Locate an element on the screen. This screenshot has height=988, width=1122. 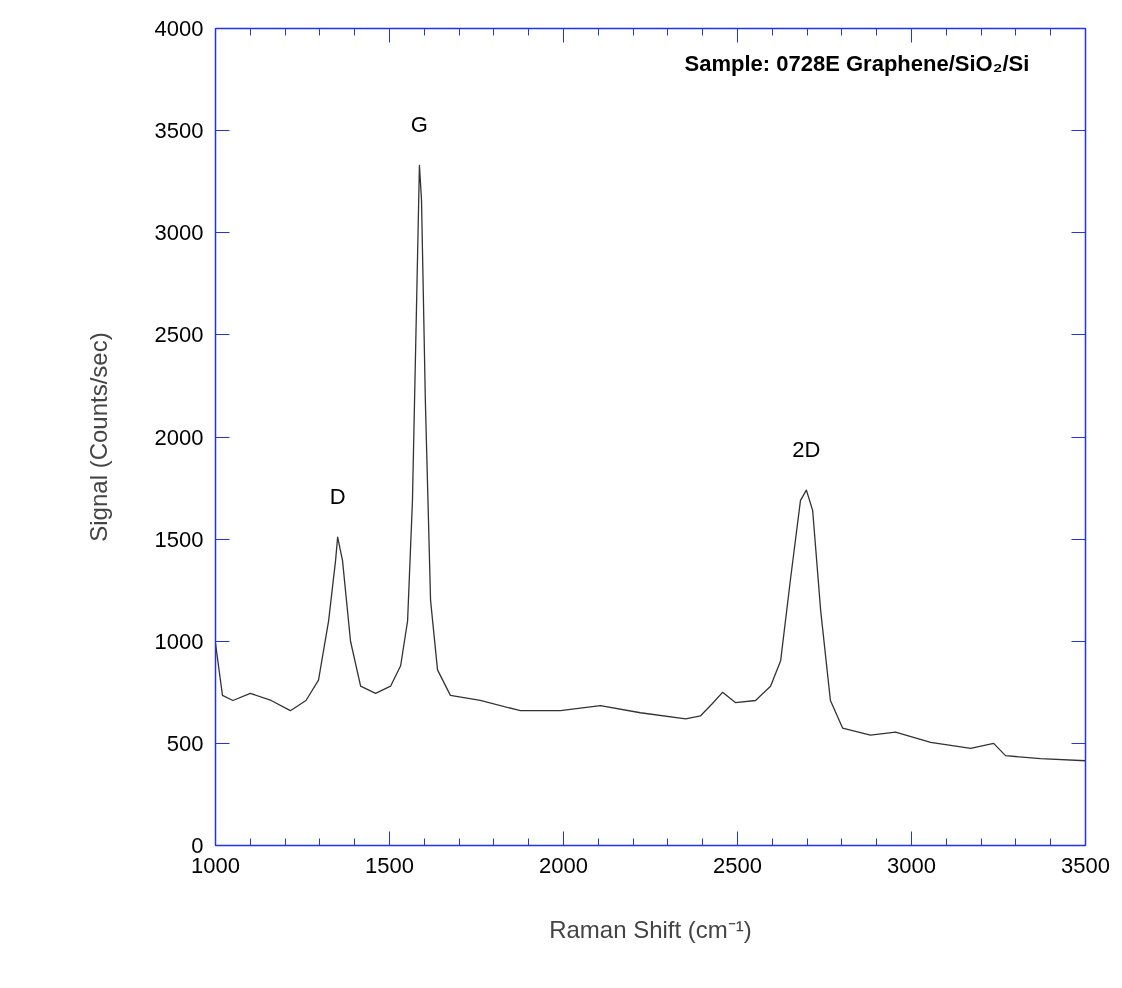
x-tick-label: 3500 is located at coordinates (1085, 865).